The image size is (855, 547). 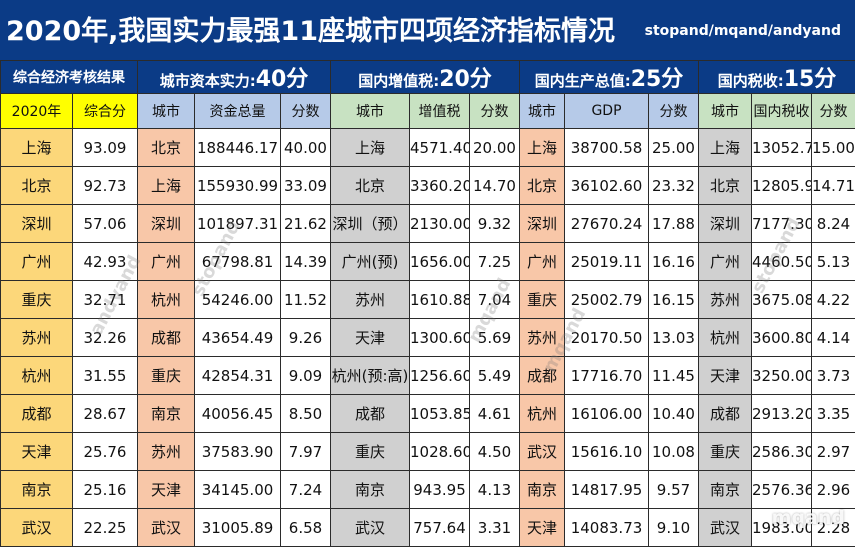 I want to click on vat-city-cell: 北京, so click(x=370, y=186).